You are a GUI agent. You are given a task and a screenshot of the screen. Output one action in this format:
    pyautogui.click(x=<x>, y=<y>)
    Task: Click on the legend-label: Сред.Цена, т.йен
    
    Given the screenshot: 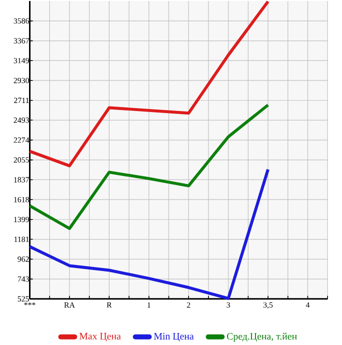 What is the action you would take?
    pyautogui.click(x=261, y=337)
    